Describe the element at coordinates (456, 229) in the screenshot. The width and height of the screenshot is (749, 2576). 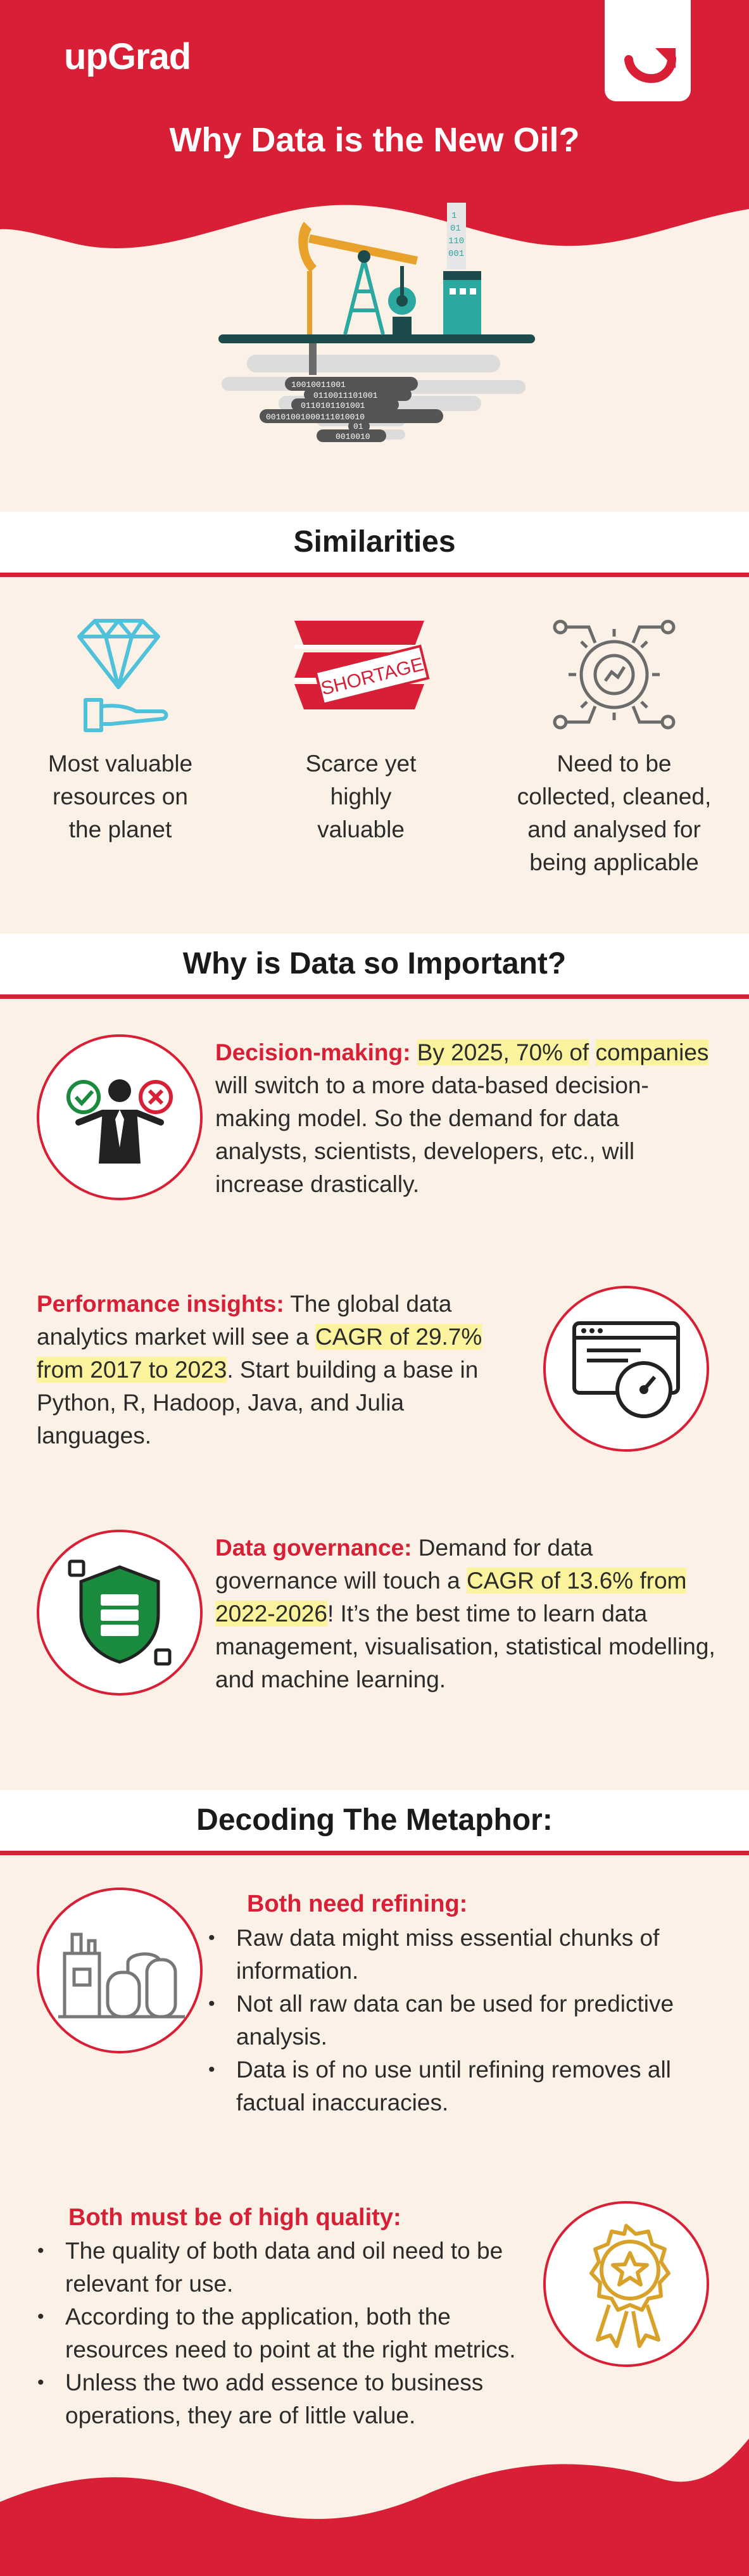
I see `tower-digit-2: 01` at that location.